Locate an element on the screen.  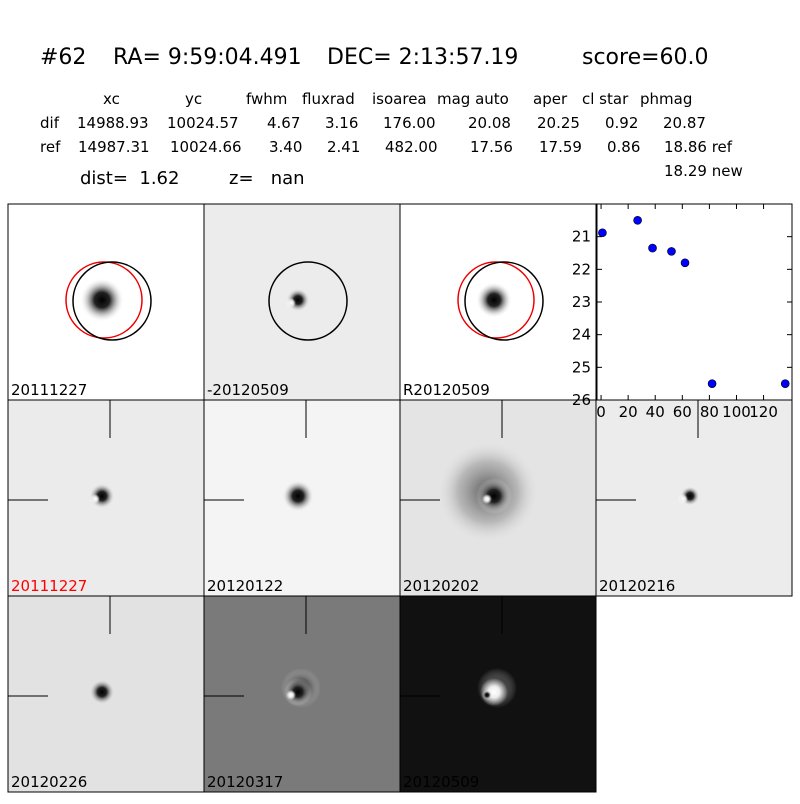
stamp-label: 20120122 is located at coordinates (245, 586).